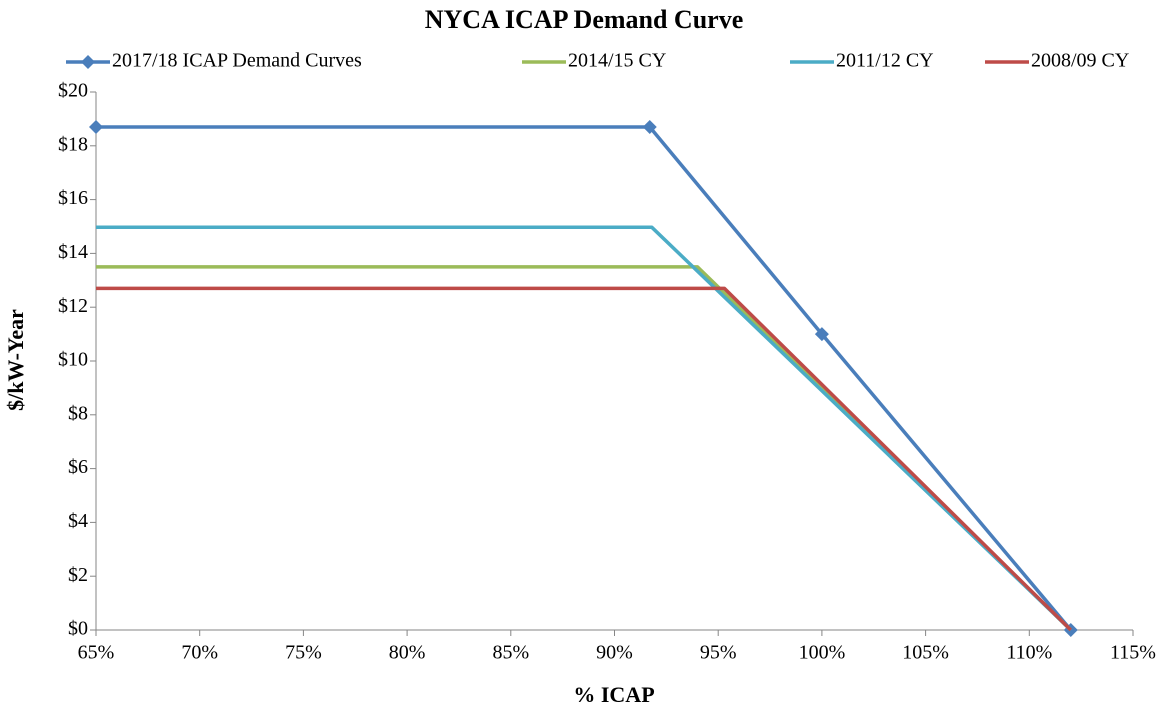 The image size is (1168, 713). I want to click on y-tick-label: $8, so click(78, 413).